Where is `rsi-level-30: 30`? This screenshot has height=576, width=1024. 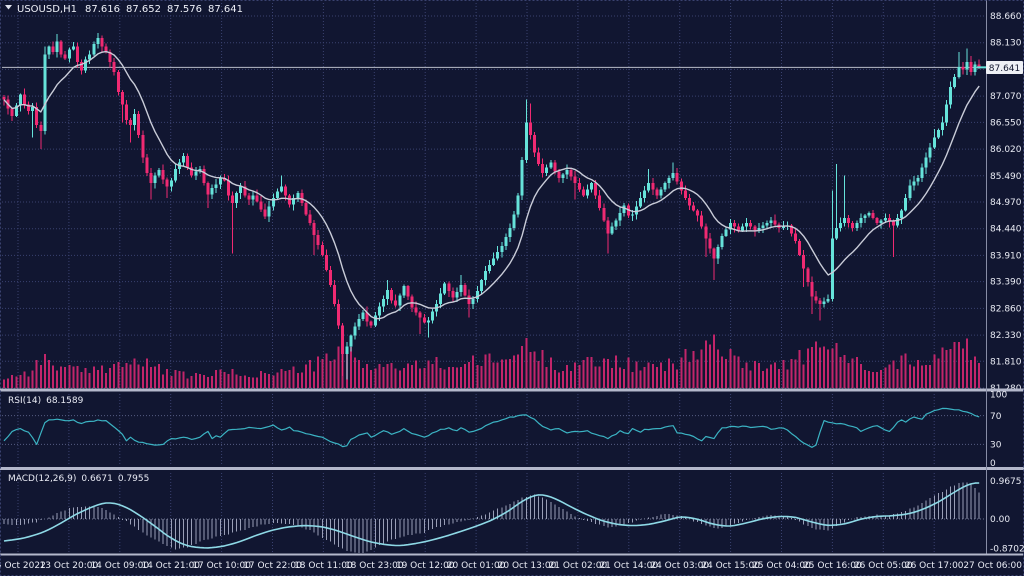
rsi-level-30: 30 is located at coordinates (996, 446).